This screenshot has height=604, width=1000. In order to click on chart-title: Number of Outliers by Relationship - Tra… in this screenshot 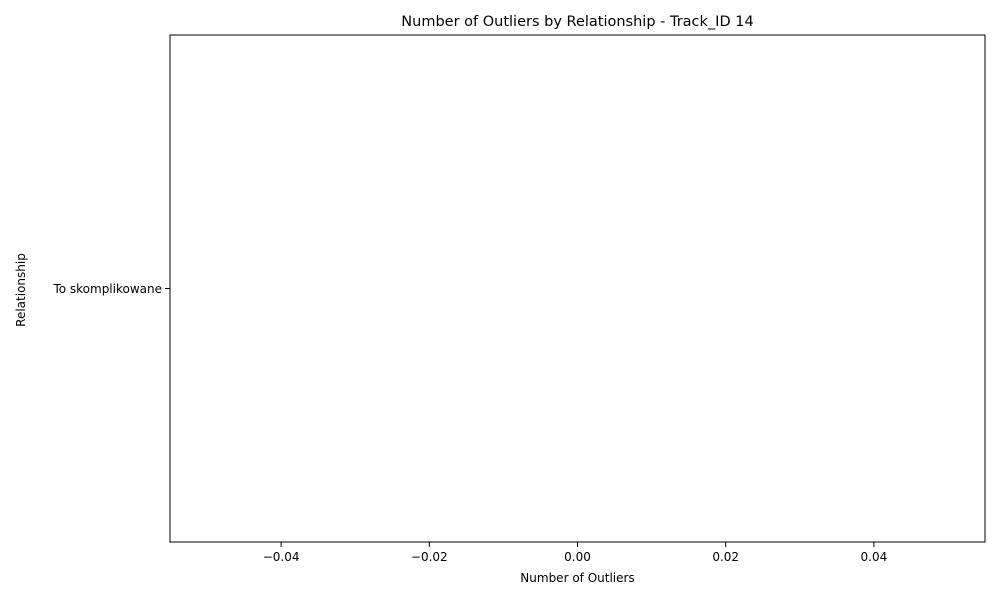, I will do `click(577, 22)`.